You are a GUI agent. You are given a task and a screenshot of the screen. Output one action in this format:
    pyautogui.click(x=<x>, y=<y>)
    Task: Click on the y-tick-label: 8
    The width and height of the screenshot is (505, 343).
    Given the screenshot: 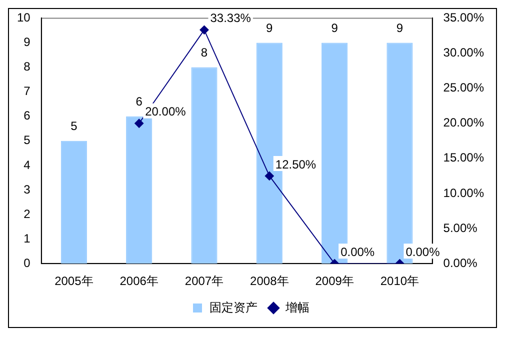 What is the action you would take?
    pyautogui.click(x=27, y=67)
    